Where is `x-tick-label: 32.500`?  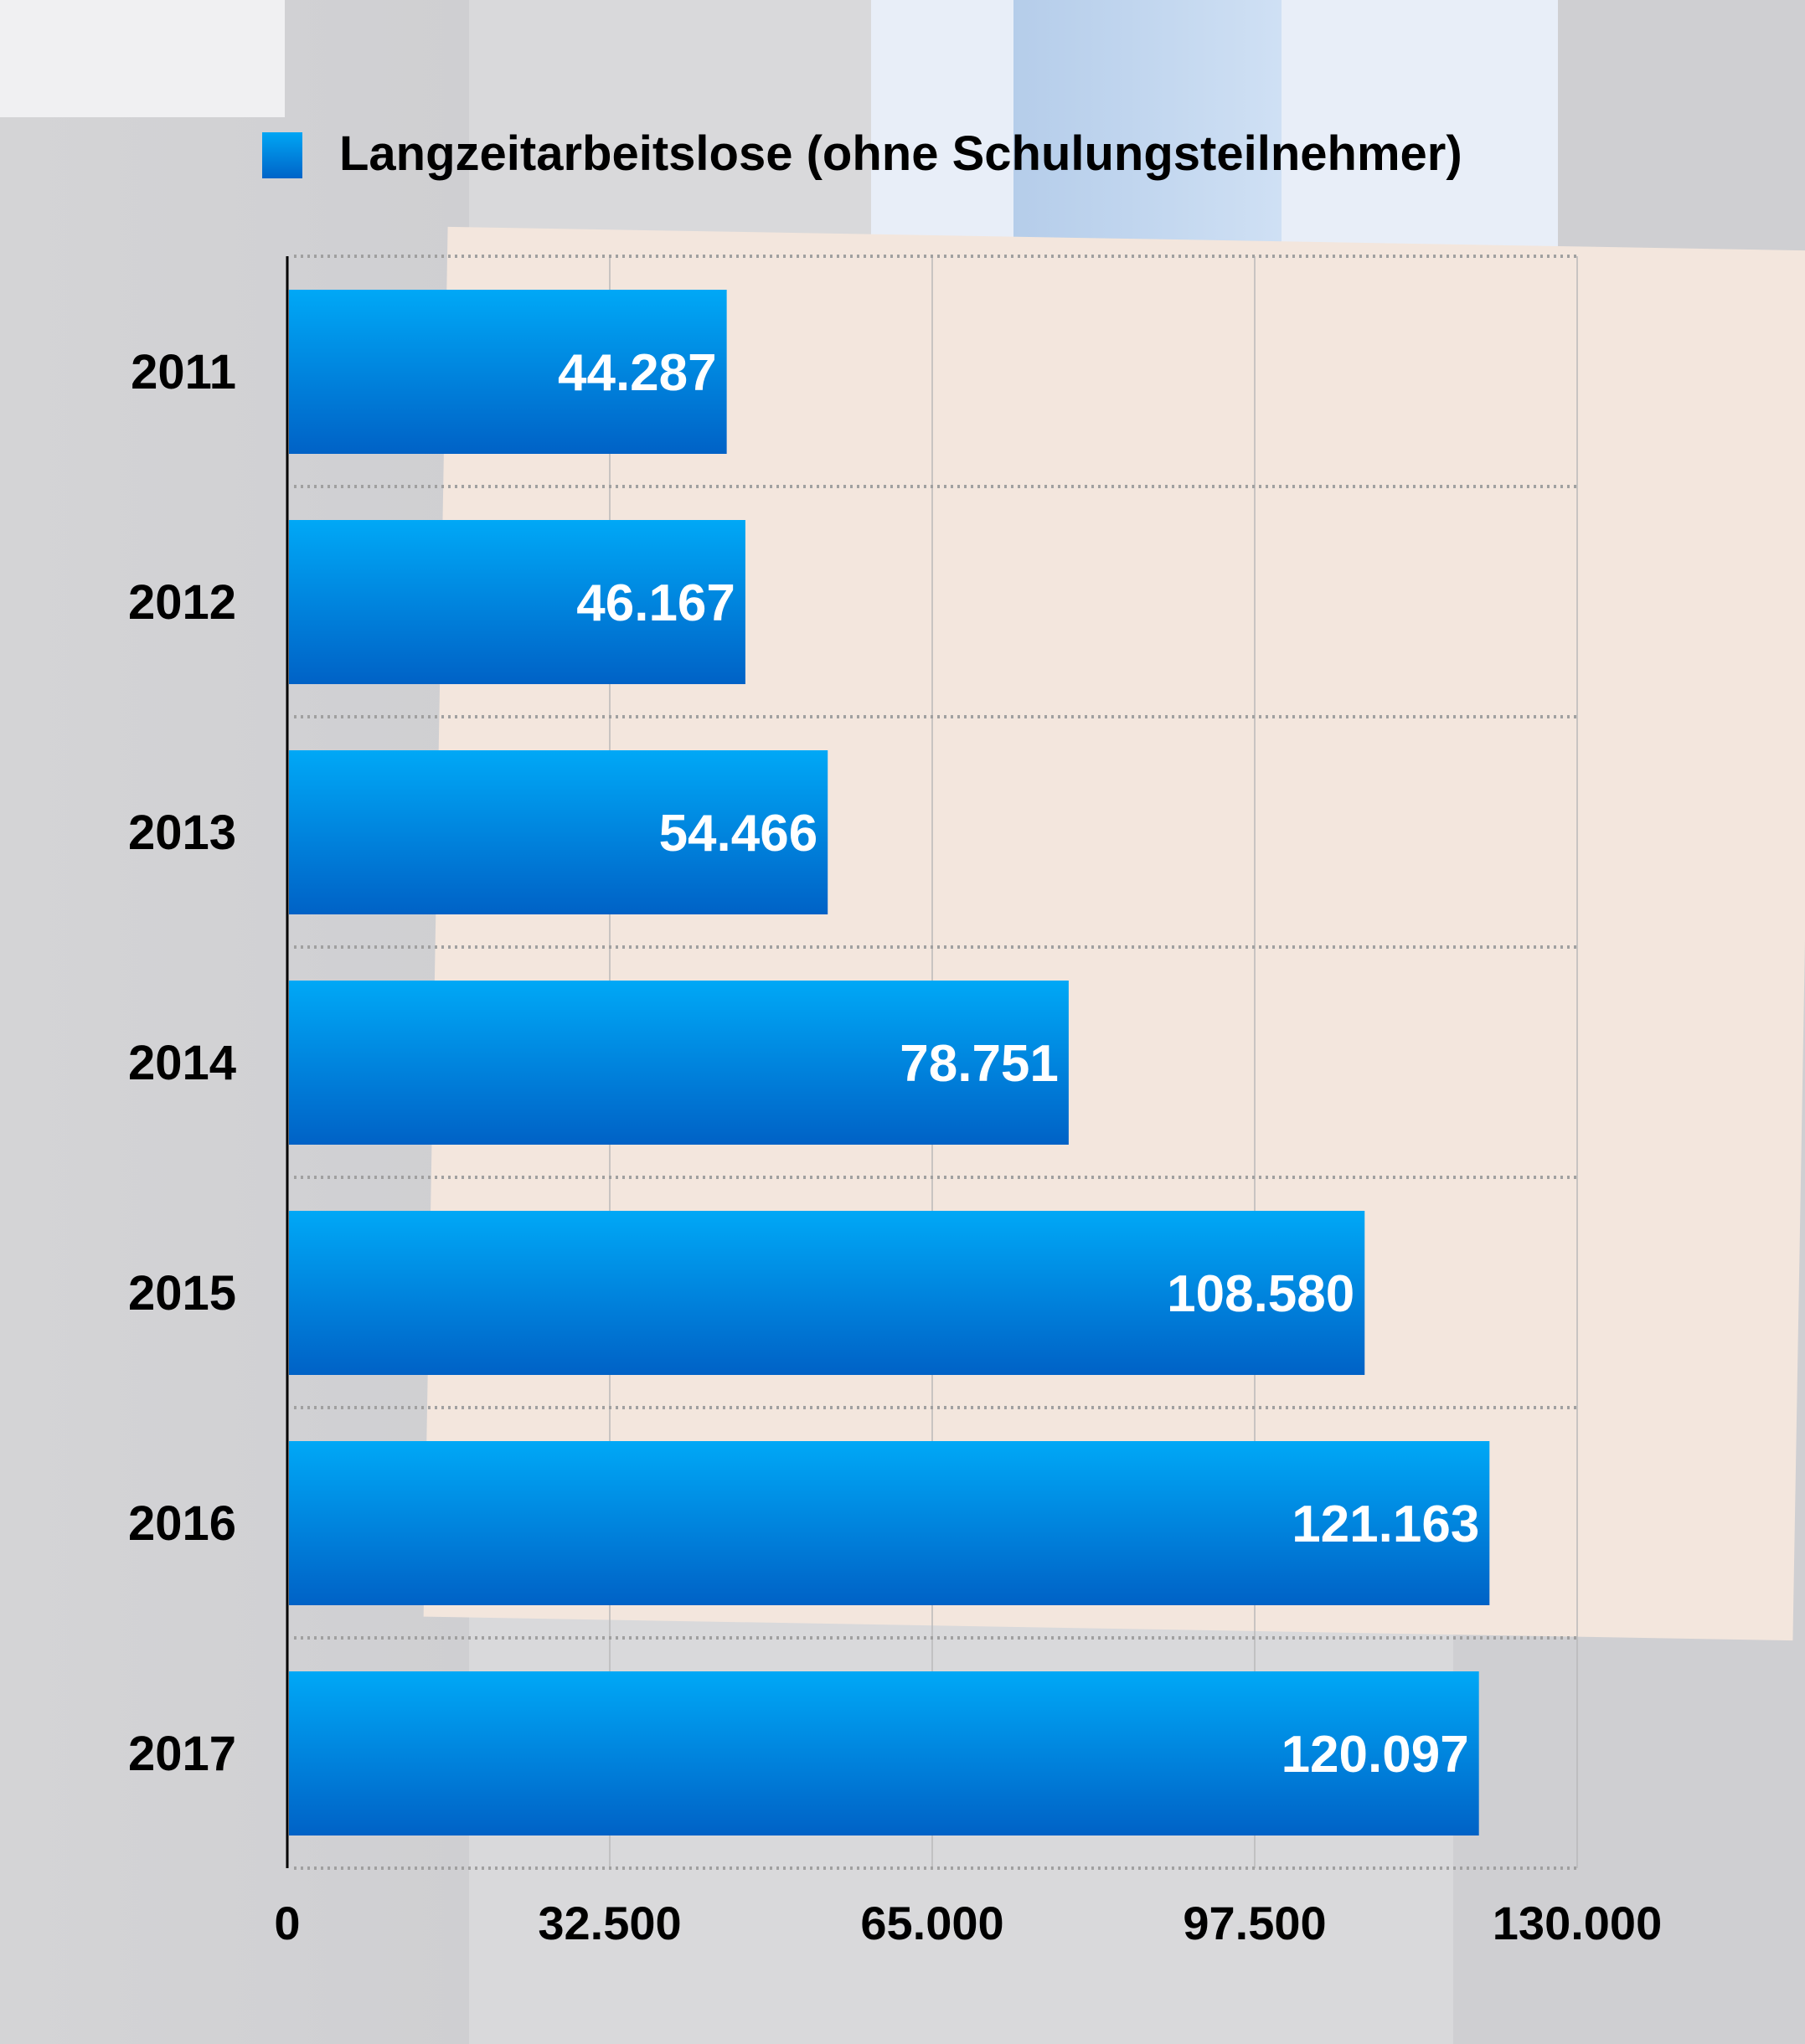
x-tick-label: 32.500 is located at coordinates (609, 1923).